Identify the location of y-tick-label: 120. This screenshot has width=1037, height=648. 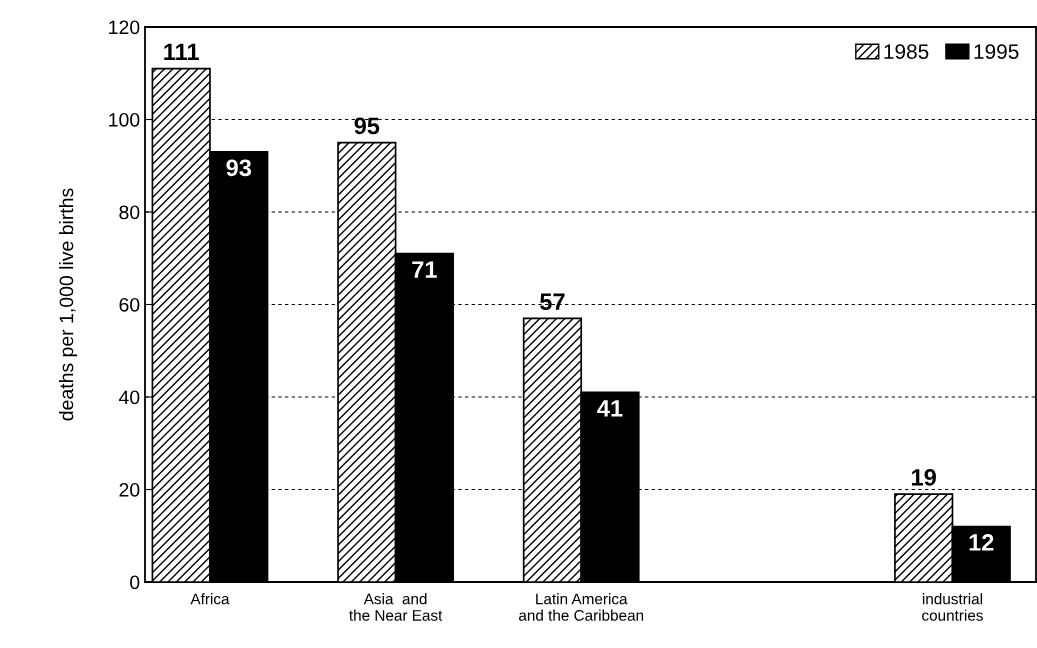
(124, 27).